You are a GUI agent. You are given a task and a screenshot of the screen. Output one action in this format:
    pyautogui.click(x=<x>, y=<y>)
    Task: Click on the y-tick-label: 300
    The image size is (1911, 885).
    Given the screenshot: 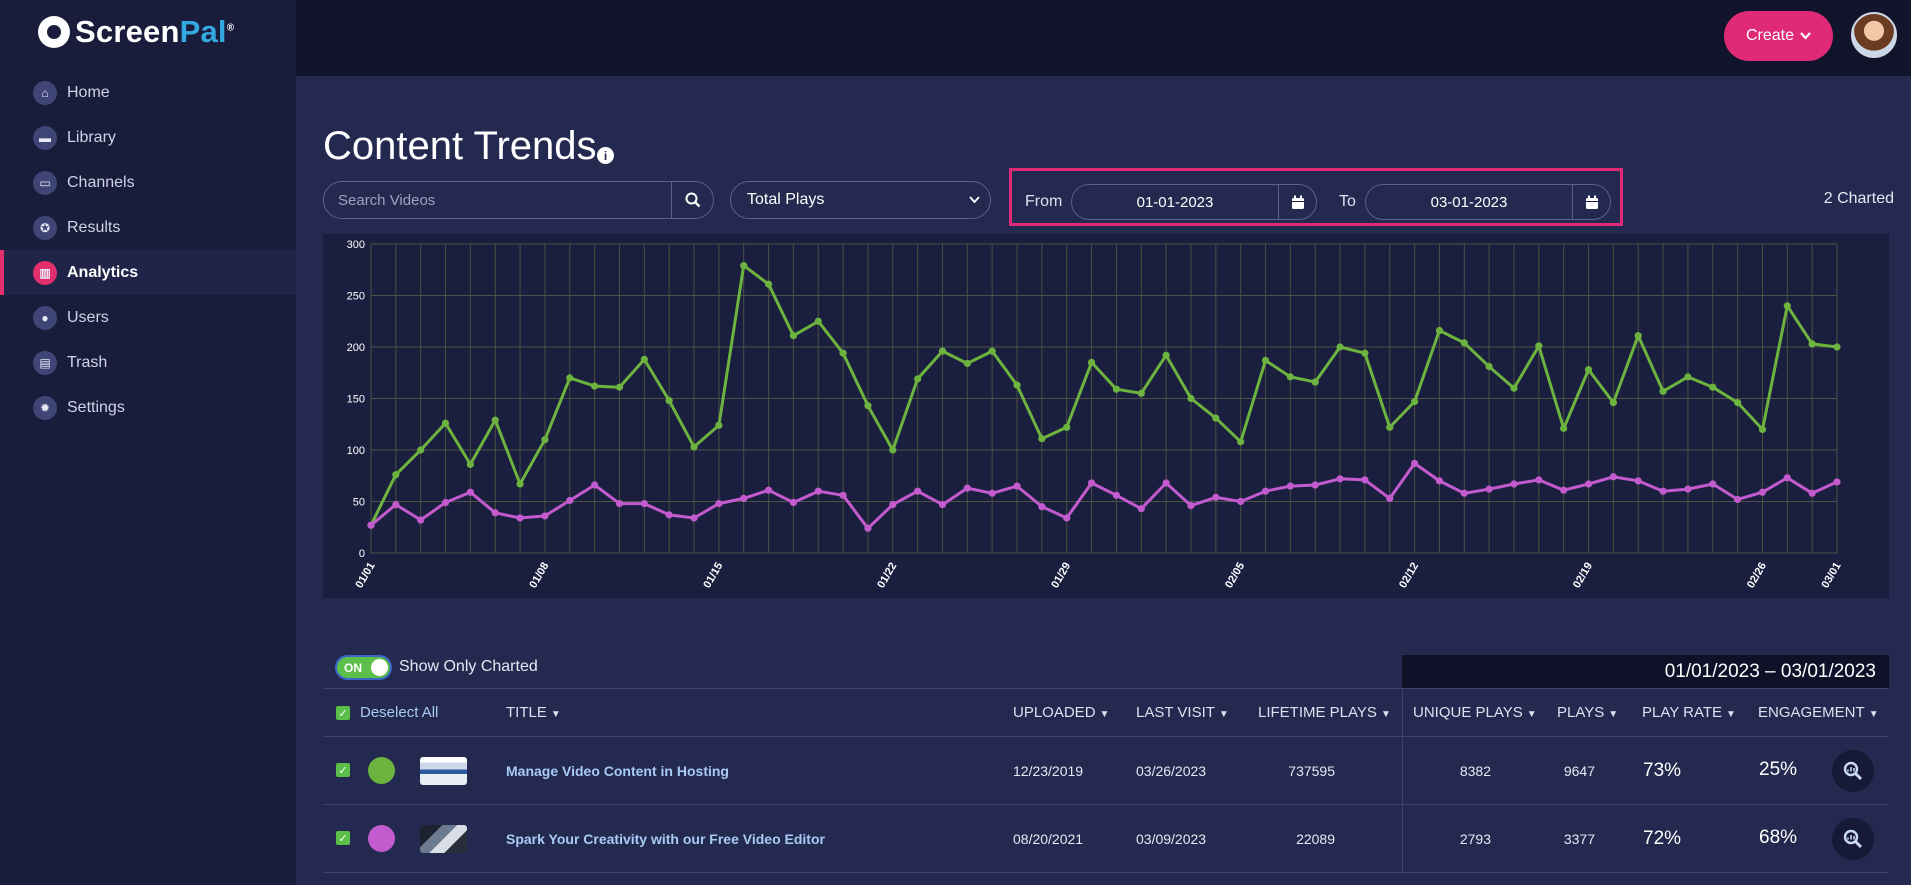 What is the action you would take?
    pyautogui.click(x=356, y=245)
    